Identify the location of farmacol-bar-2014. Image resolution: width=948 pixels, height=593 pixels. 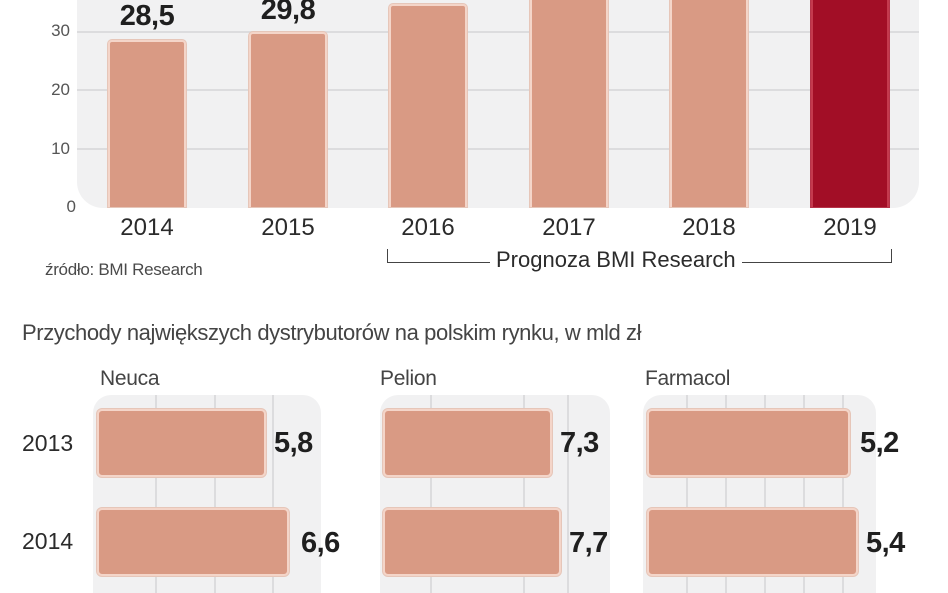
(752, 542).